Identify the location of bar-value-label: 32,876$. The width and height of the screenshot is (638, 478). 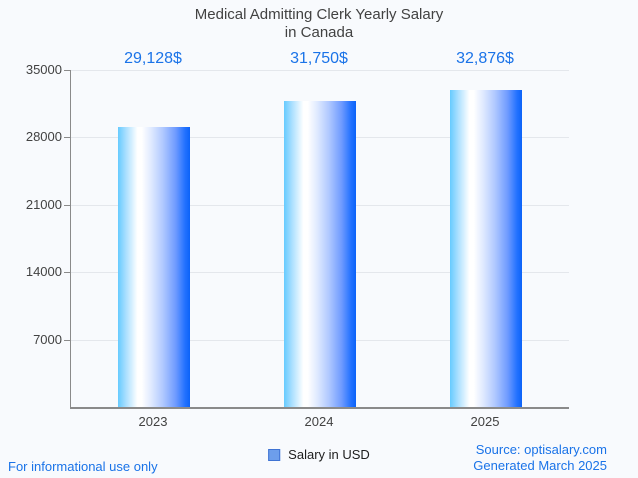
(485, 58).